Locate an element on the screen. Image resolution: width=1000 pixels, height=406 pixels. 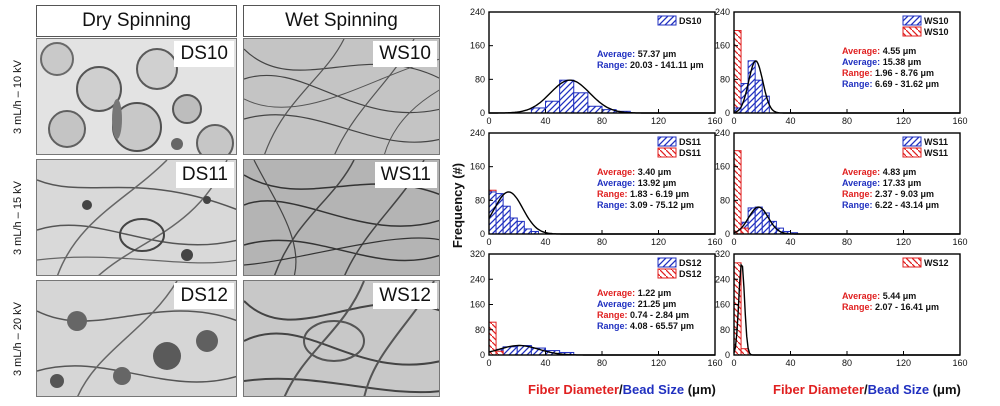
stat-bead: Average: 15.38 μm is located at coordinates (881, 62).